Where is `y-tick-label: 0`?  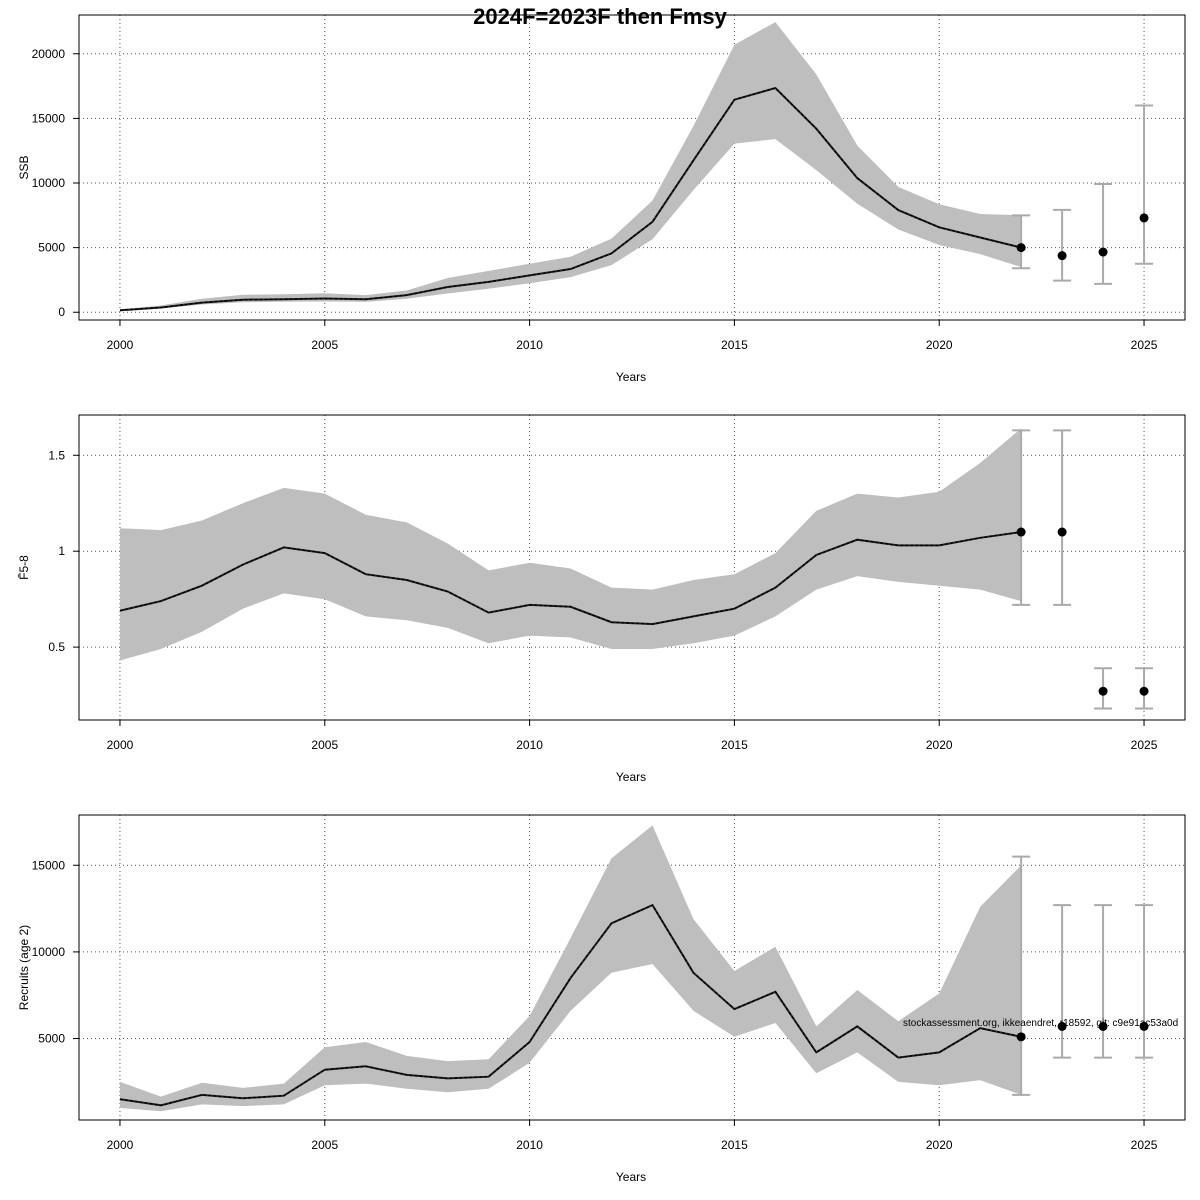
y-tick-label: 0 is located at coordinates (61, 312).